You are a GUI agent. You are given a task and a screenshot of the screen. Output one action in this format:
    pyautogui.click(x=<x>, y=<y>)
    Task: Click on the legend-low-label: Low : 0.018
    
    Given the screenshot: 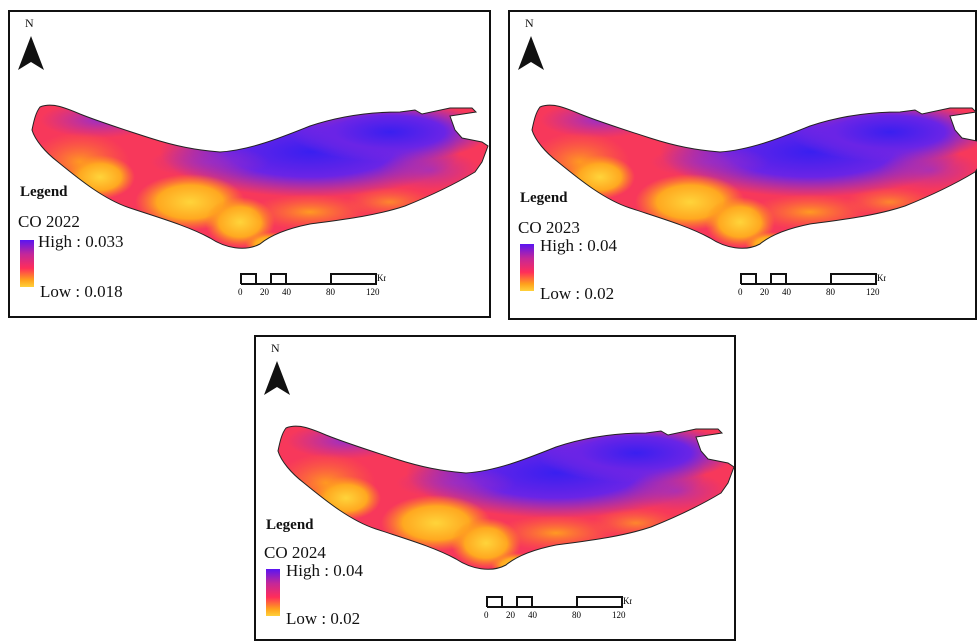 What is the action you would take?
    pyautogui.click(x=81, y=291)
    